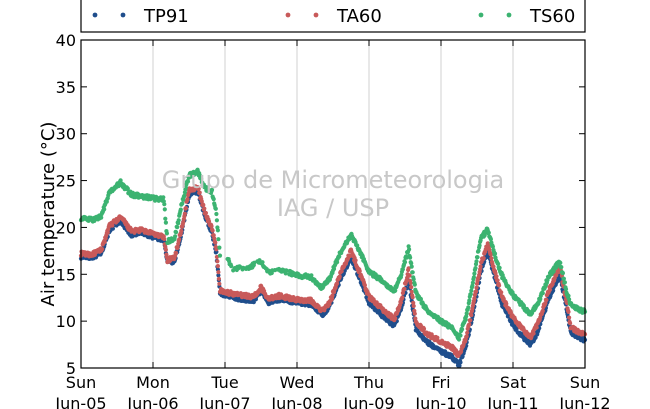  What do you see at coordinates (584, 401) in the screenshot?
I see `x-tick-label-date: Jun-12` at bounding box center [584, 401].